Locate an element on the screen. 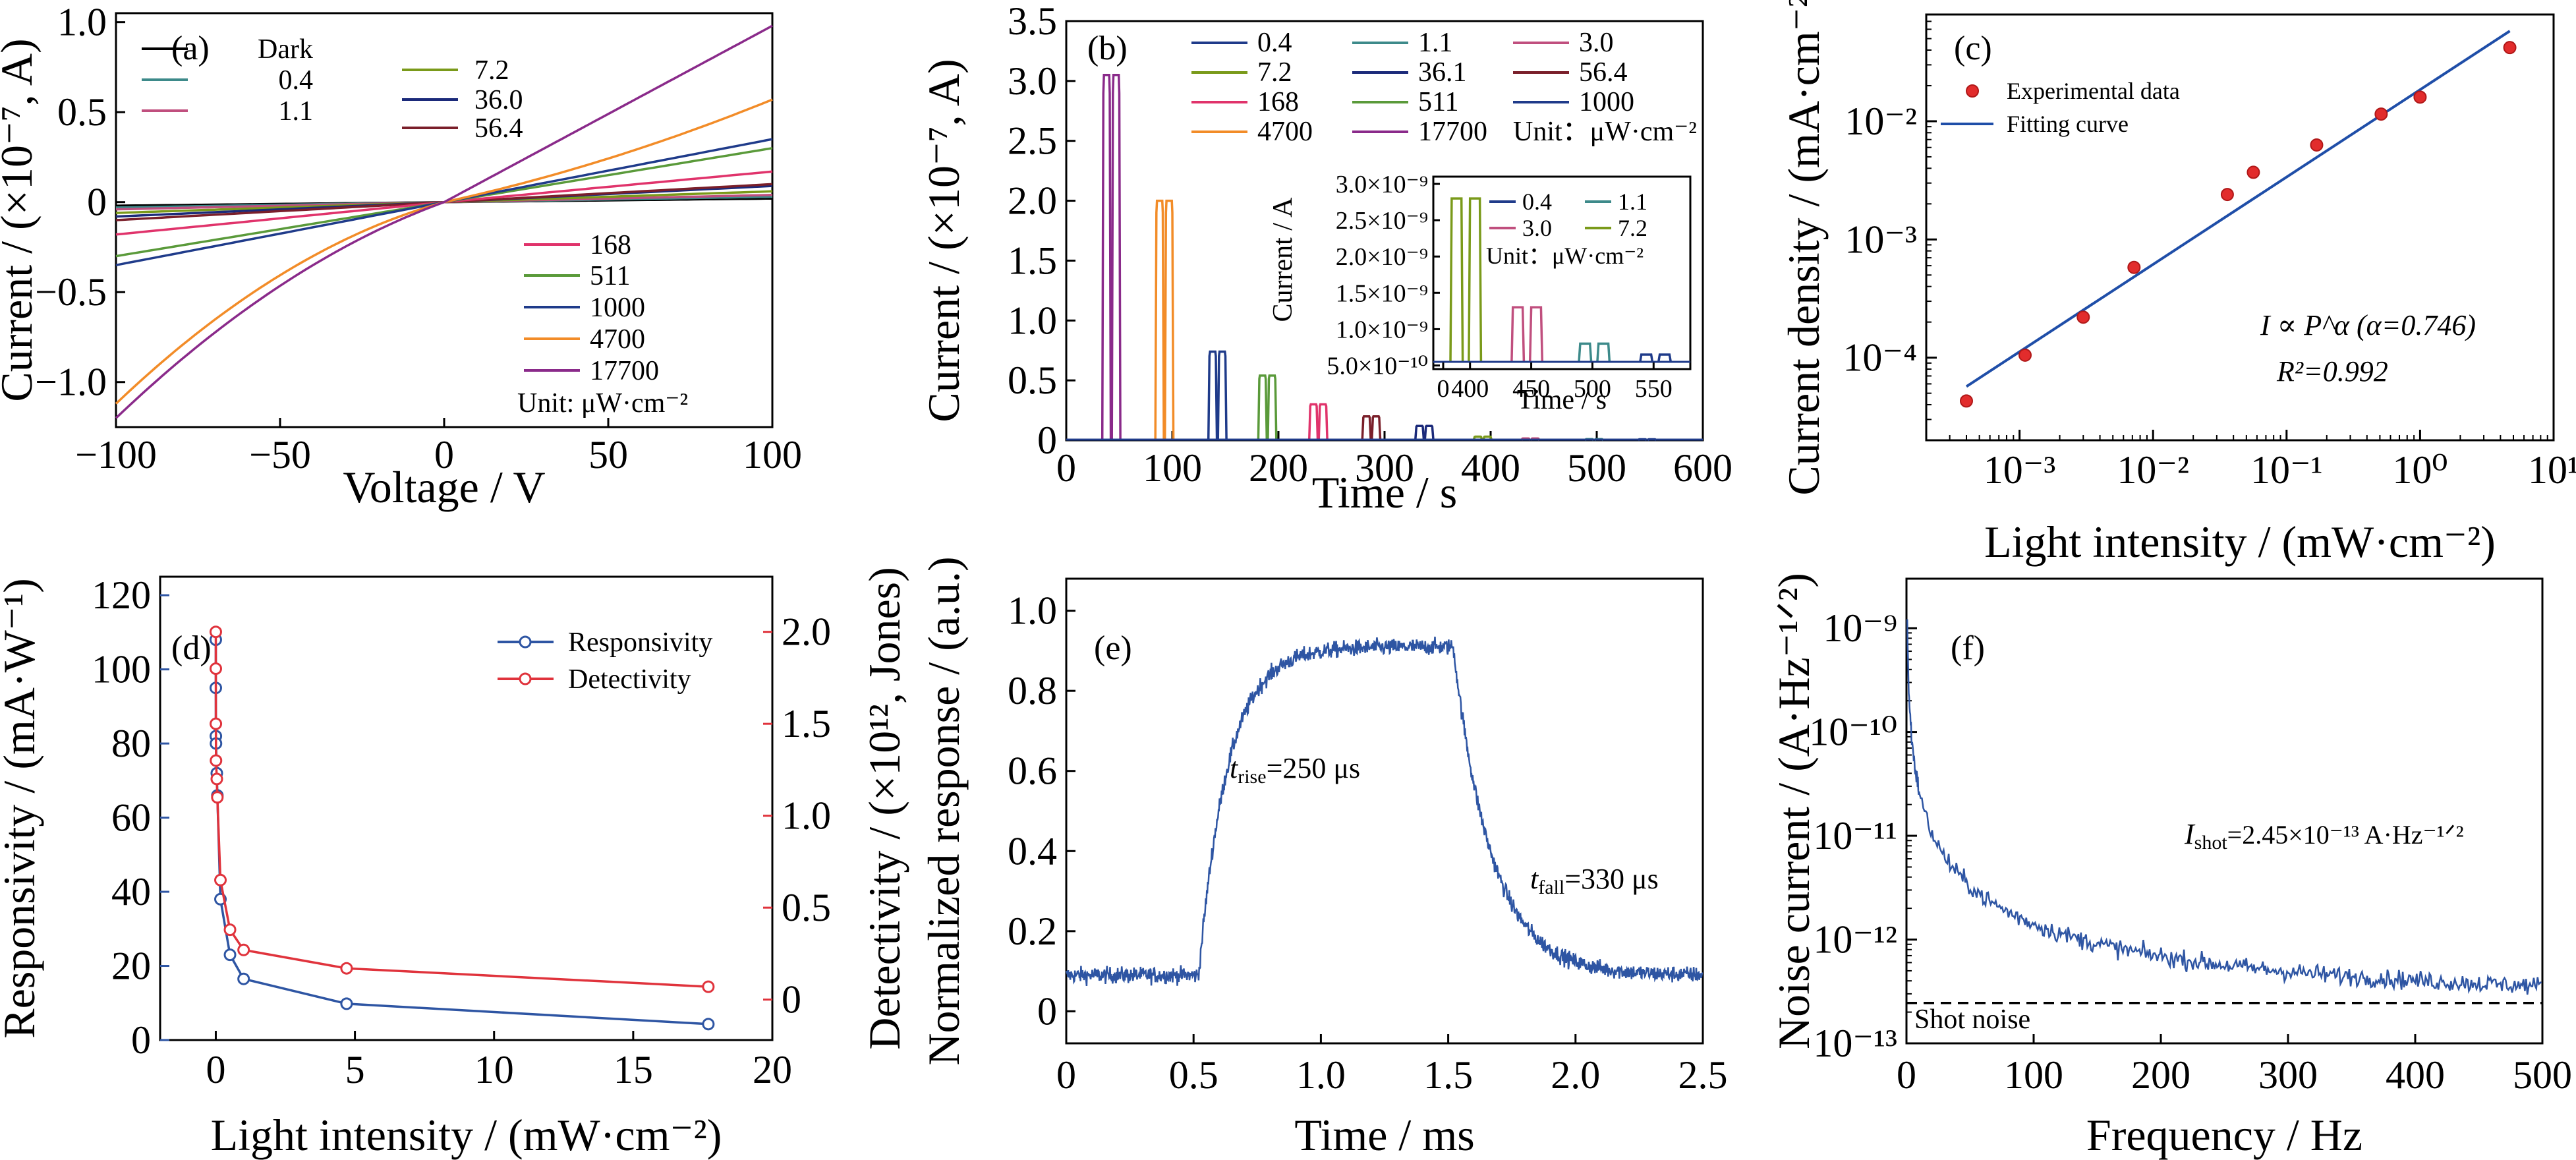 This screenshot has width=2576, height=1160. y-tick-label-c: 10⁻³ is located at coordinates (1881, 239).